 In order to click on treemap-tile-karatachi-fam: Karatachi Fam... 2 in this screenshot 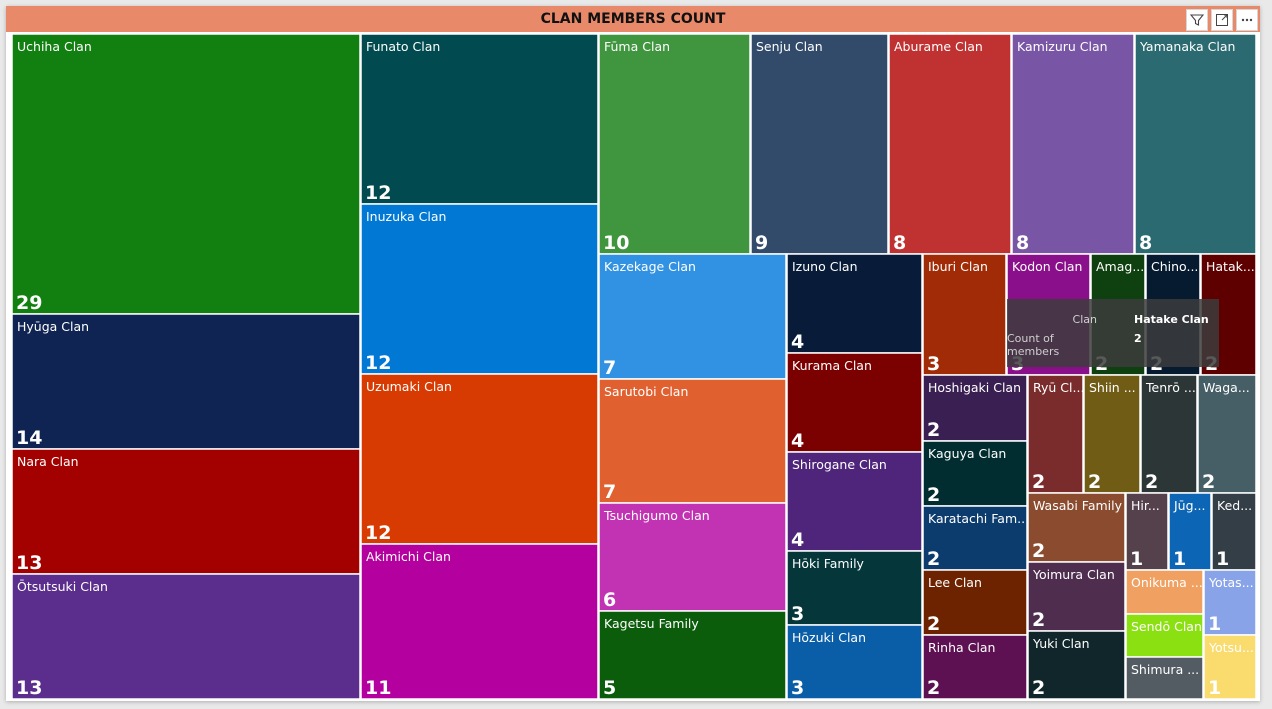, I will do `click(975, 538)`.